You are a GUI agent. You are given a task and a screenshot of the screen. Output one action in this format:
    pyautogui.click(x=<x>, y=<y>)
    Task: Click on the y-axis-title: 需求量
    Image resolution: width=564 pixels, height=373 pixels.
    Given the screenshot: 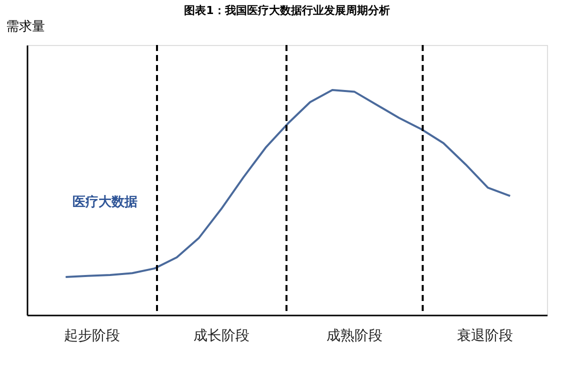 What is the action you would take?
    pyautogui.click(x=25, y=27)
    